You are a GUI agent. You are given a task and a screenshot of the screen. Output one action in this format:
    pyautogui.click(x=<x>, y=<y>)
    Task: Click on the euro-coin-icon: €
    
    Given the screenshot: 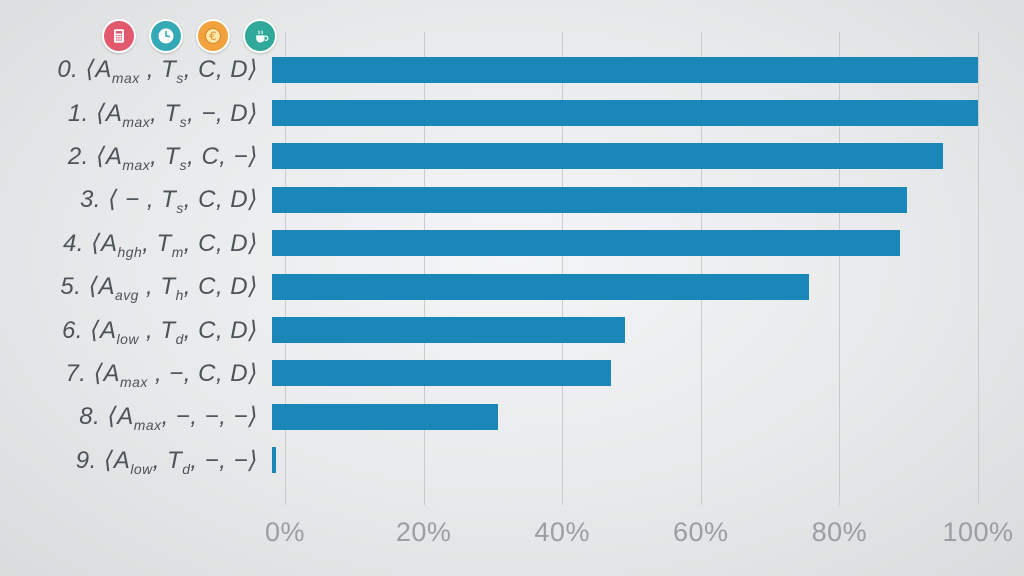 What is the action you would take?
    pyautogui.click(x=213, y=36)
    